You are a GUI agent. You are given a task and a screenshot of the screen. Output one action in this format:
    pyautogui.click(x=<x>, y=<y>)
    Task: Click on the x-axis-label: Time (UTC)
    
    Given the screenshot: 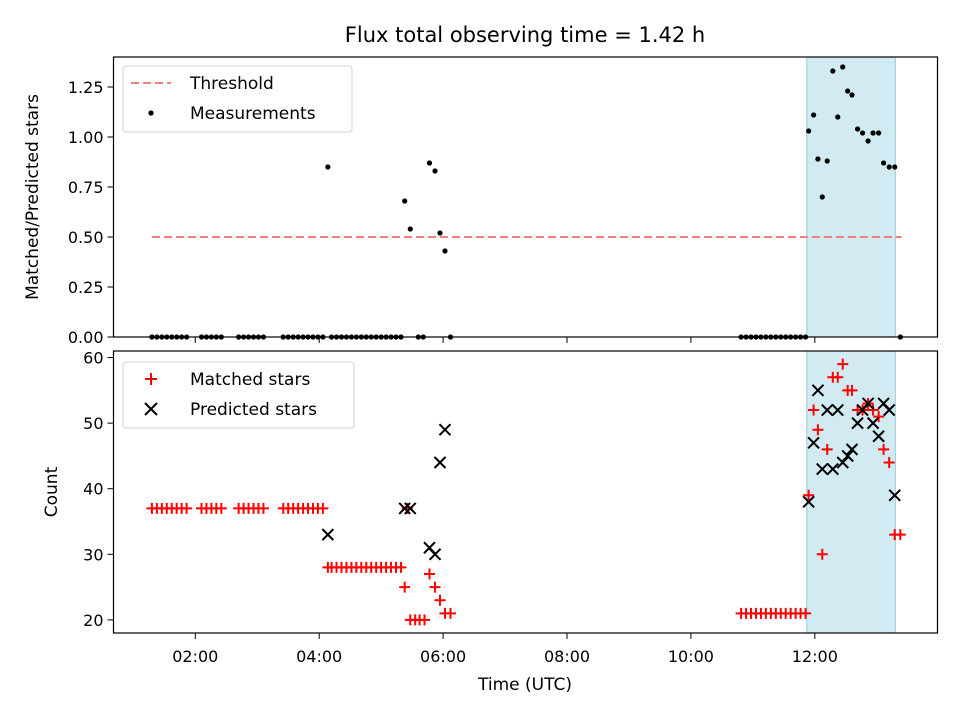 What is the action you would take?
    pyautogui.click(x=524, y=685)
    